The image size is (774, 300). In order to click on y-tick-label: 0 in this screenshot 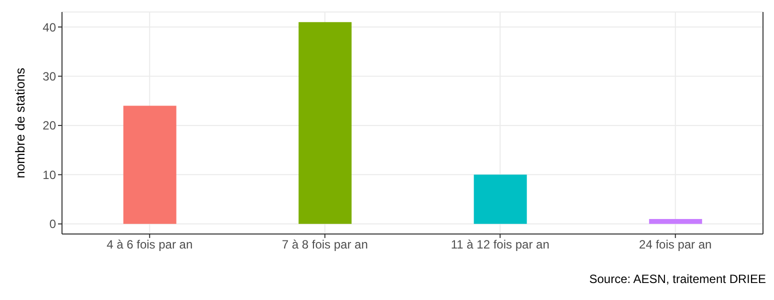, I will do `click(52, 224)`.